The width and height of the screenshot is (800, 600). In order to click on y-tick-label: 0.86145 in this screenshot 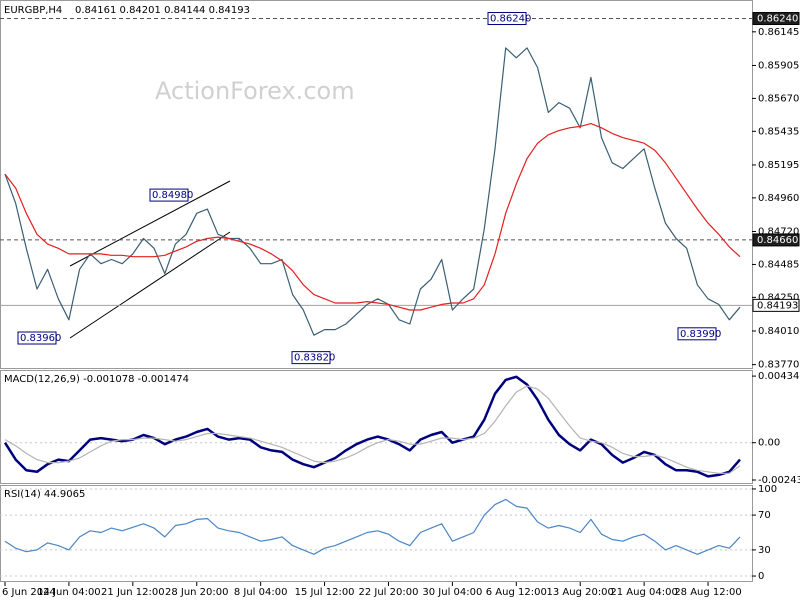, I will do `click(778, 32)`.